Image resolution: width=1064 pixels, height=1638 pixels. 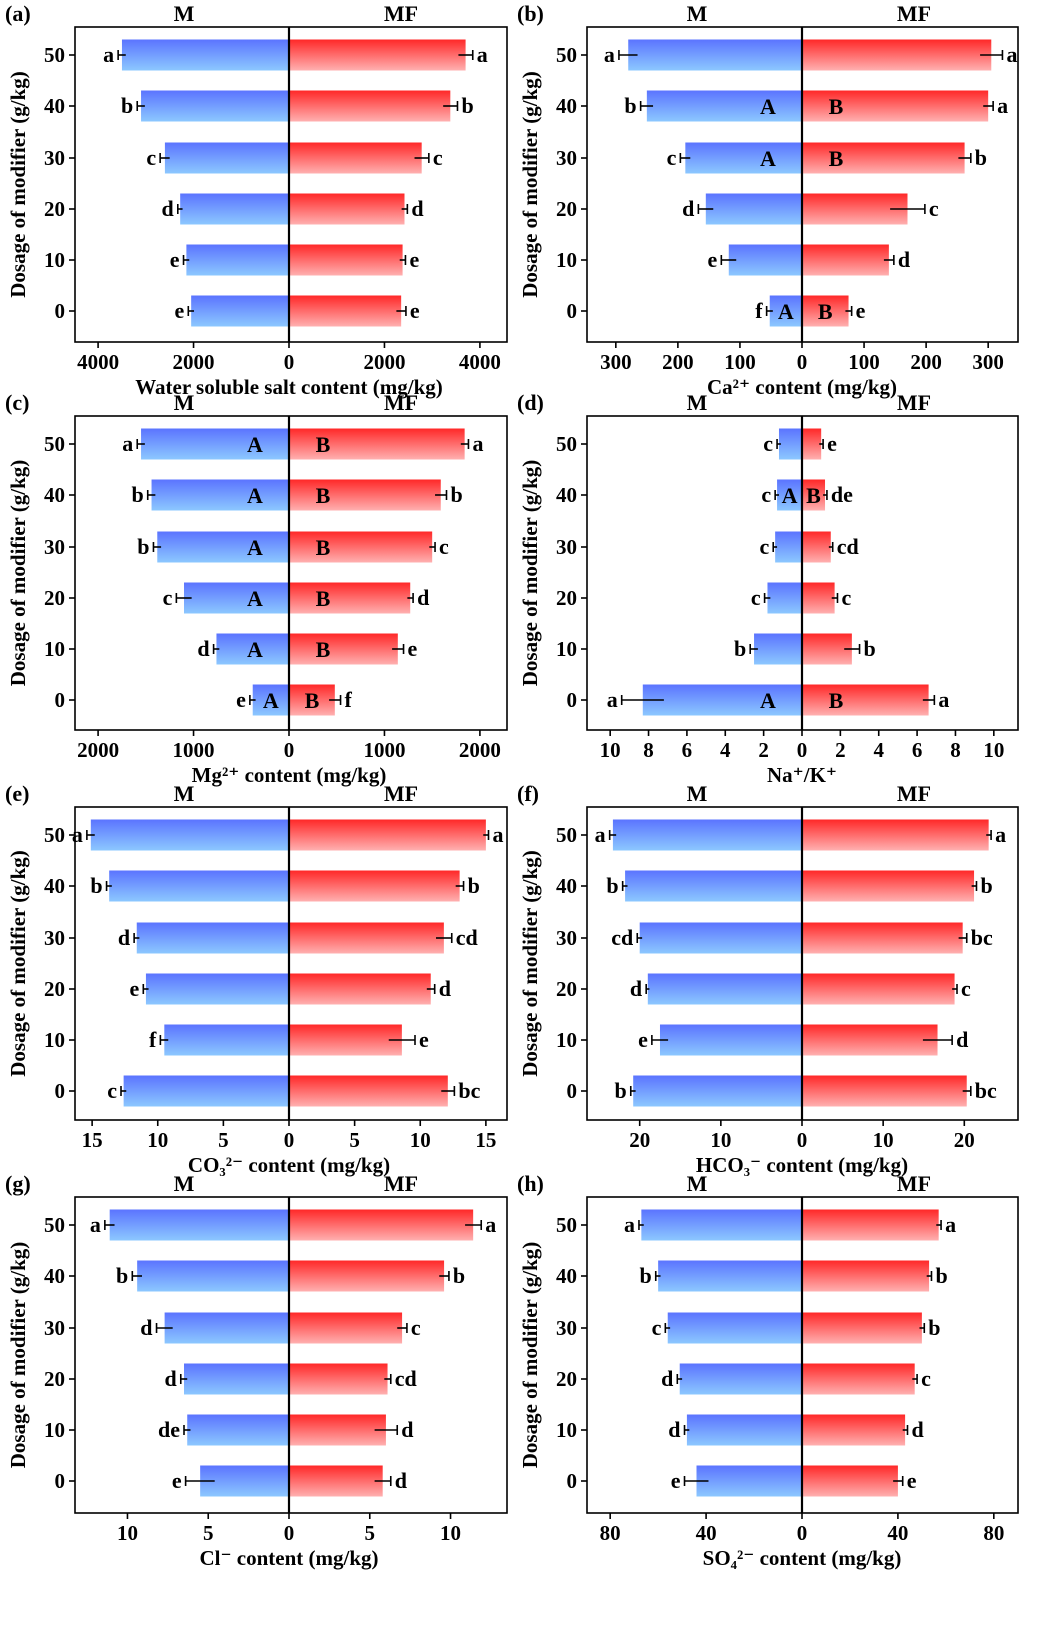 What do you see at coordinates (420, 1140) in the screenshot?
I see `x-tick-label: 10` at bounding box center [420, 1140].